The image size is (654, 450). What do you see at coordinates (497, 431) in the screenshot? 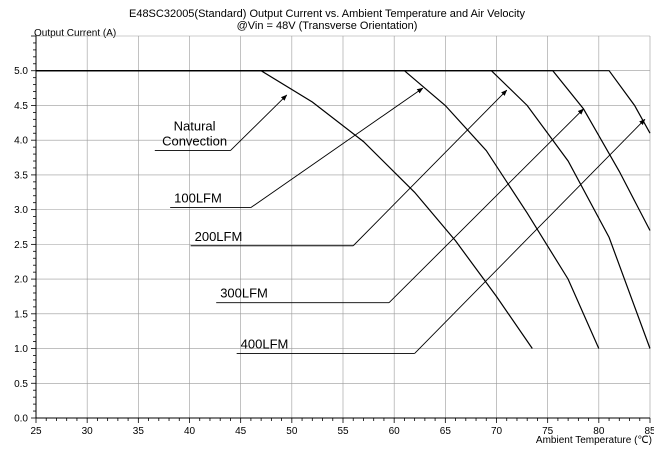
I see `x-tick-label: 70` at bounding box center [497, 431].